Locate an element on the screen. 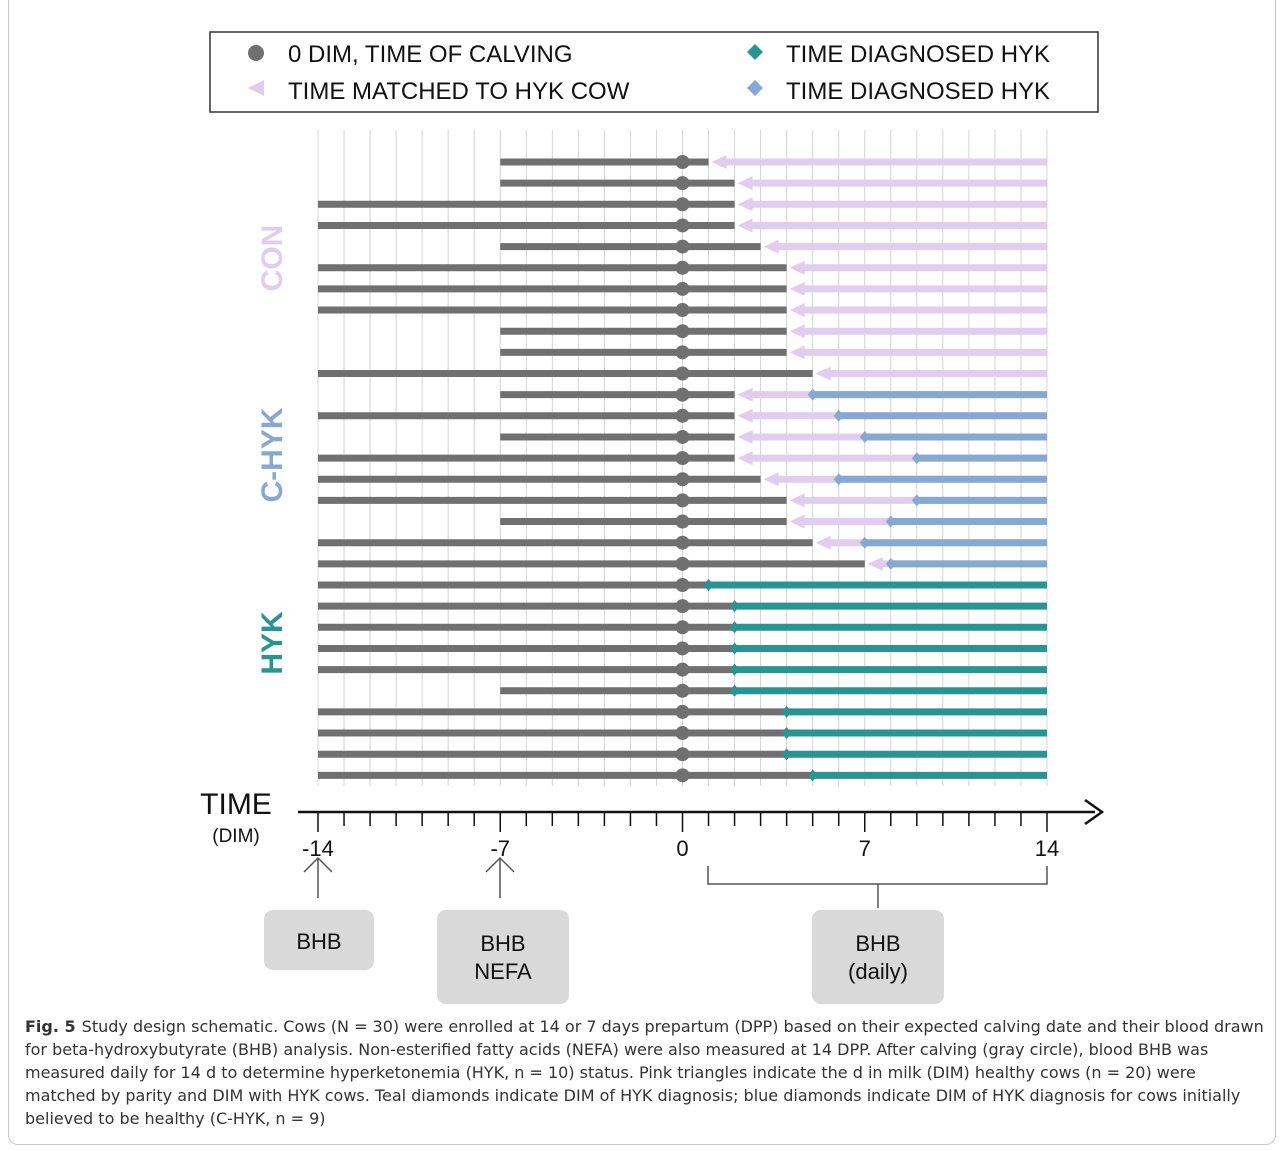 This screenshot has height=1151, width=1285. sample-box-2-line-2: NEFA is located at coordinates (503, 971).